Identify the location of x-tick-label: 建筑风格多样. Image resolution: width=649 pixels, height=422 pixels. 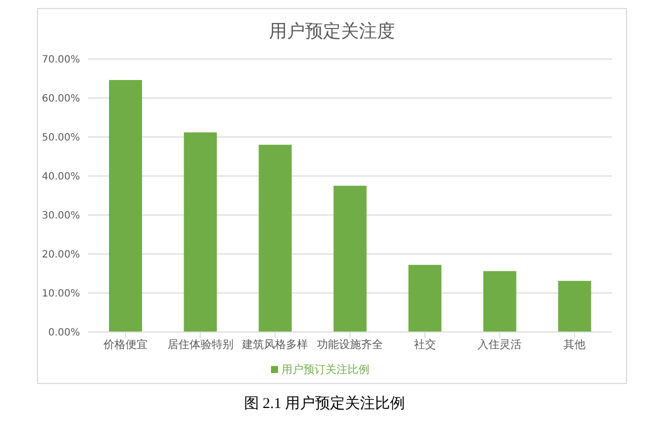
(274, 344).